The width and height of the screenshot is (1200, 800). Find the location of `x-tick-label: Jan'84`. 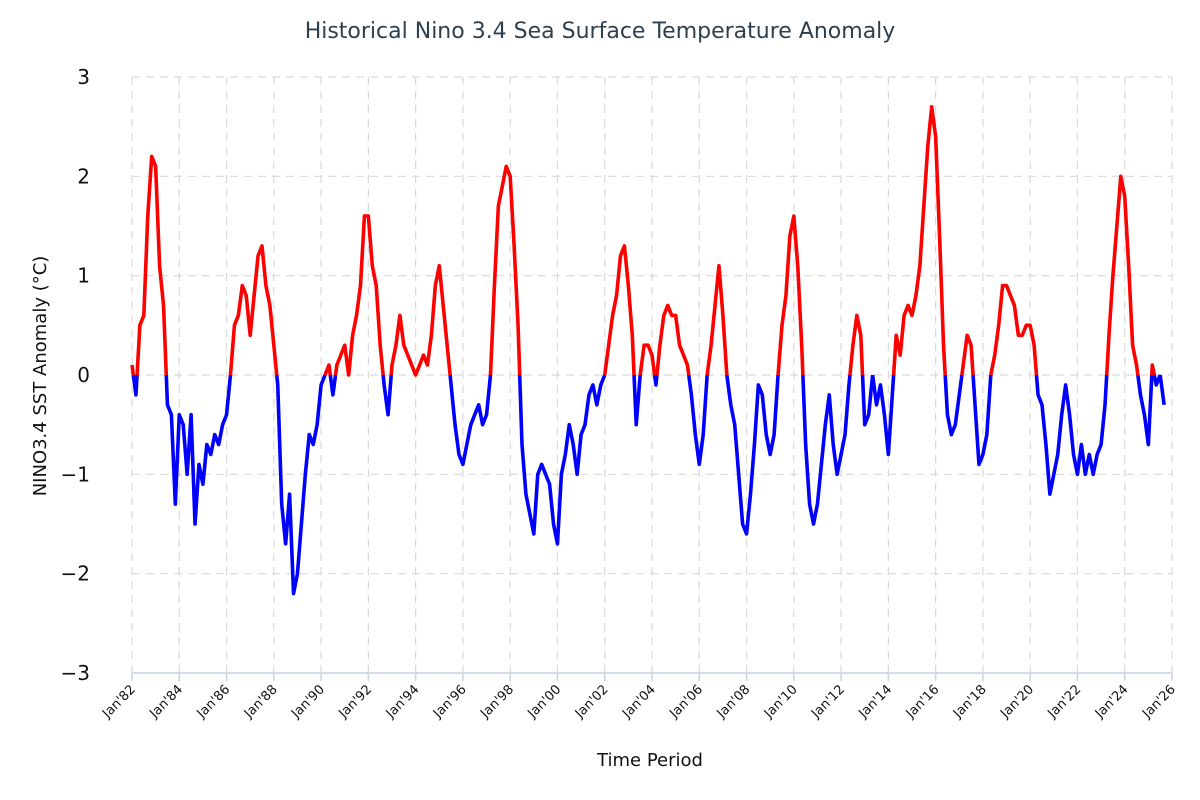

x-tick-label: Jan'84 is located at coordinates (166, 702).